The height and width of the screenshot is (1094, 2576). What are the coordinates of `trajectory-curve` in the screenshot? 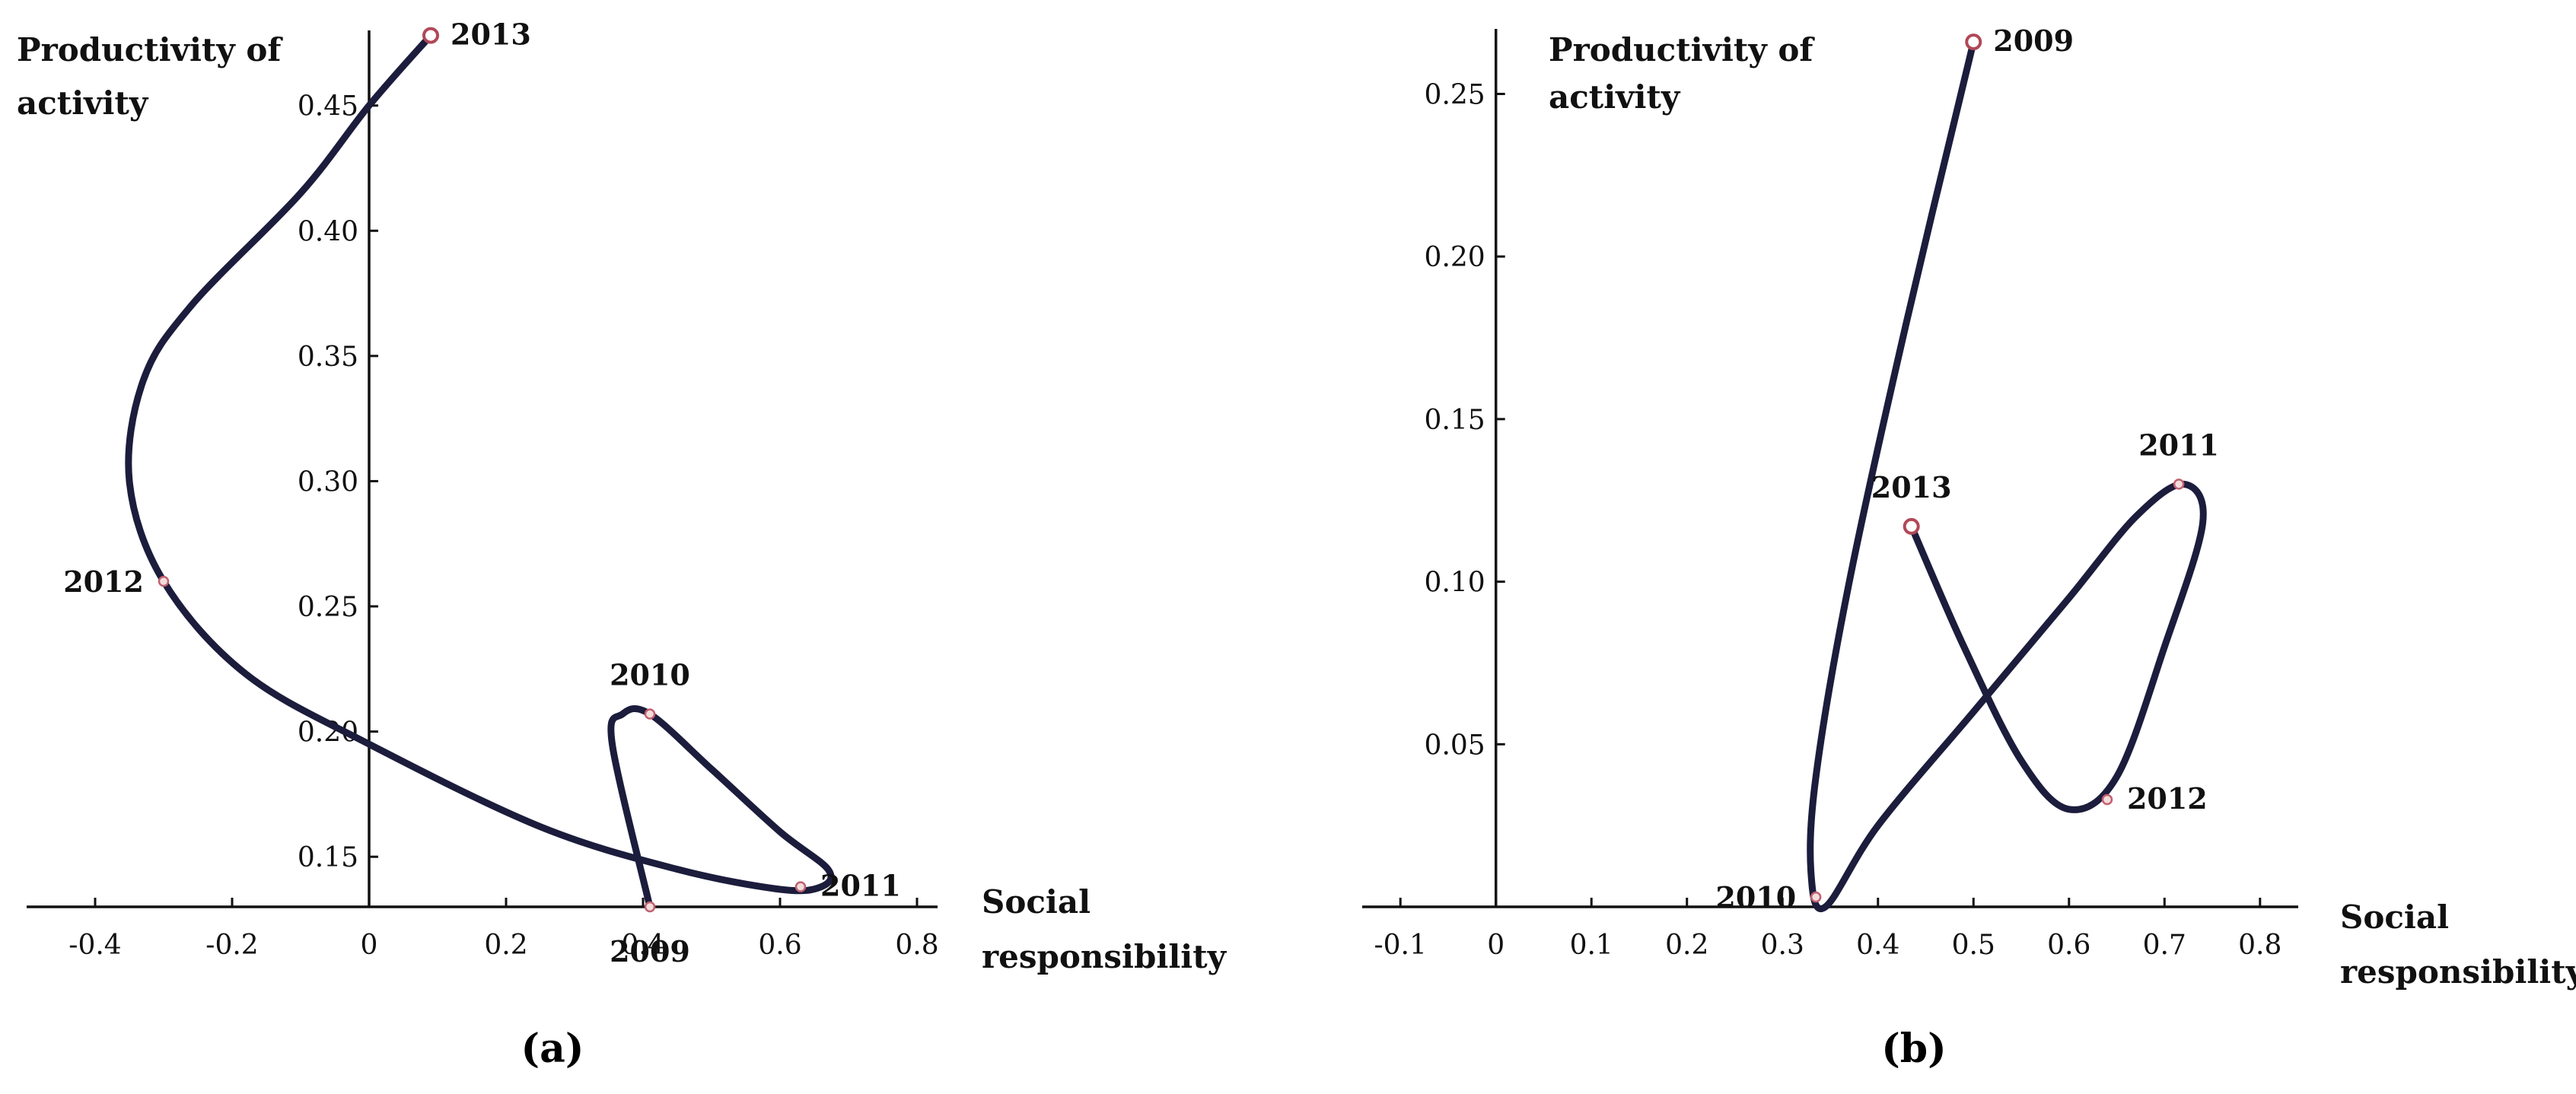 It's located at (2007, 475).